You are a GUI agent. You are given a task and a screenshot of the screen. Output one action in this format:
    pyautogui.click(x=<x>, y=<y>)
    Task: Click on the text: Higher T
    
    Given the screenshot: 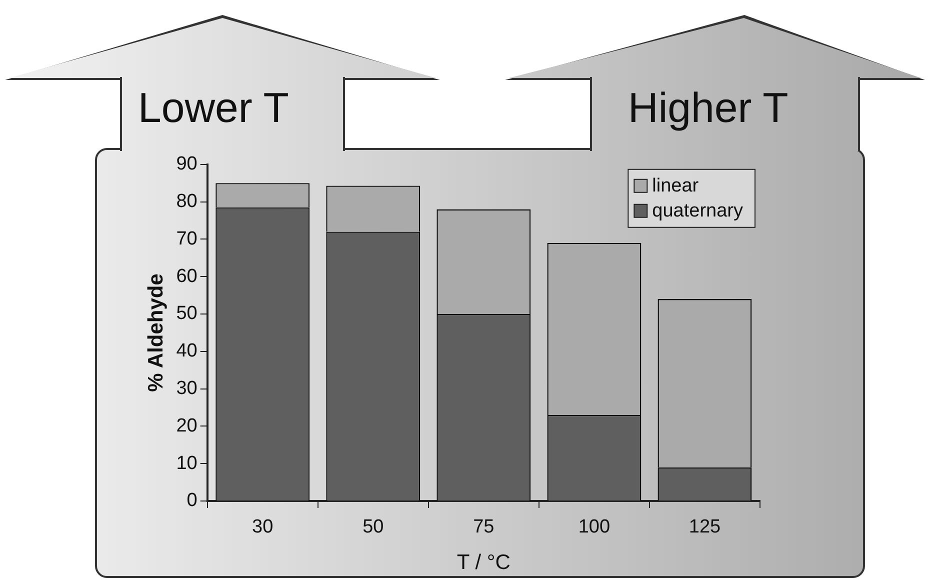 What is the action you would take?
    pyautogui.click(x=708, y=108)
    